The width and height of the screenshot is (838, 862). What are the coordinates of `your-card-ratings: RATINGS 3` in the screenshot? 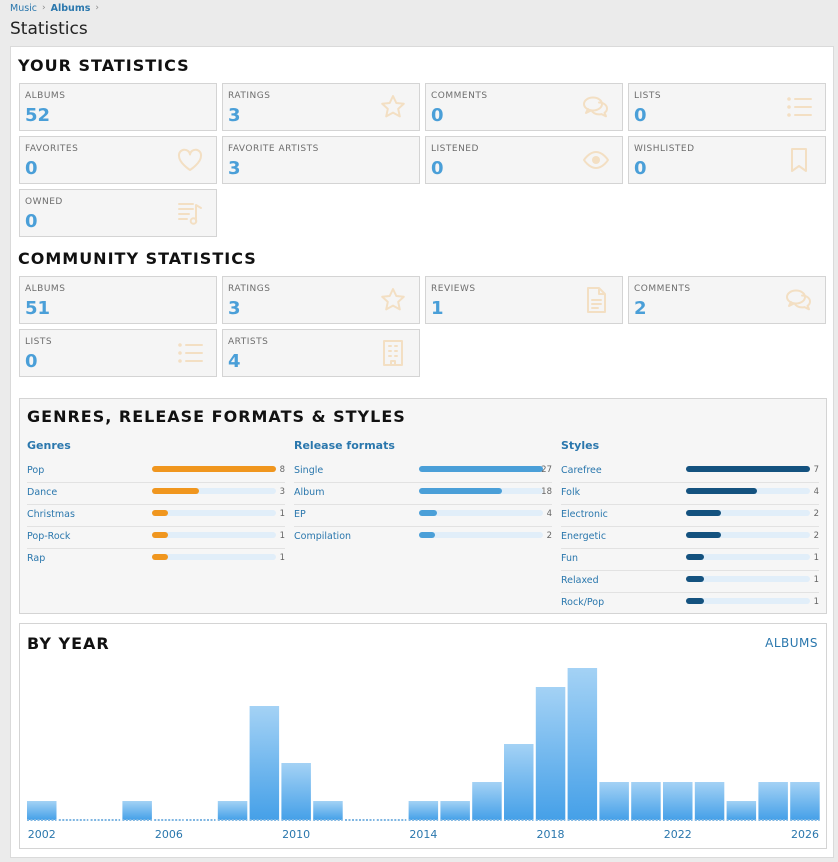 It's located at (321, 107).